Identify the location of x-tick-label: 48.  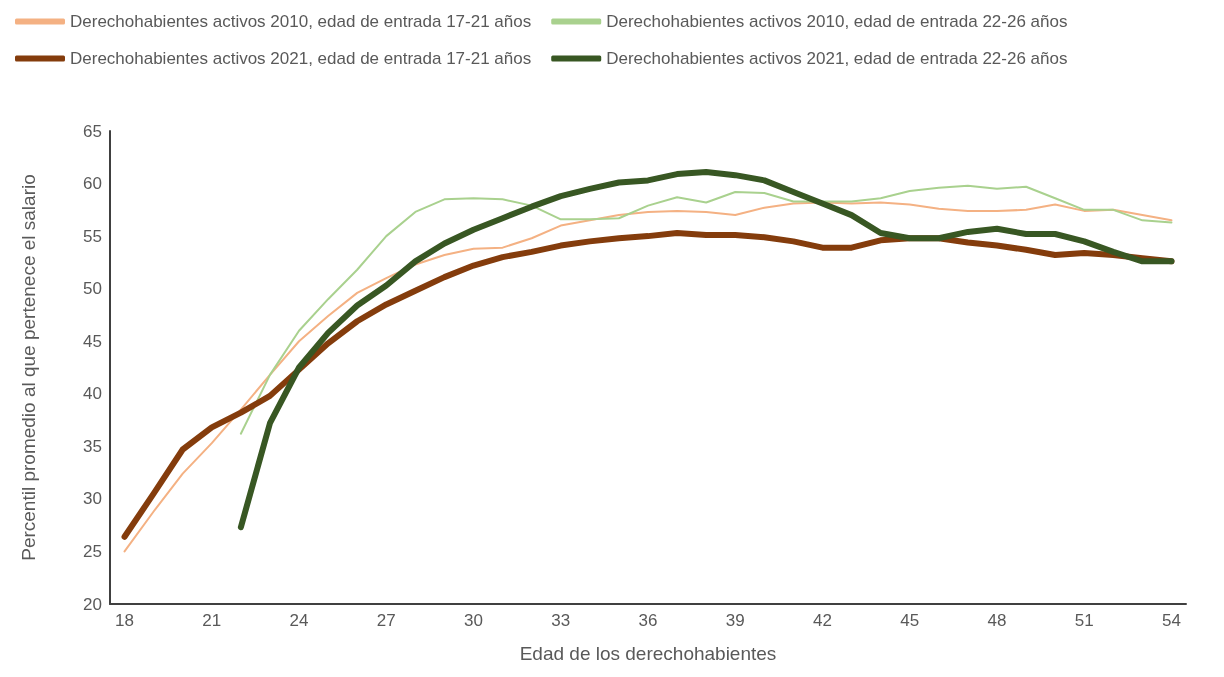
(997, 620).